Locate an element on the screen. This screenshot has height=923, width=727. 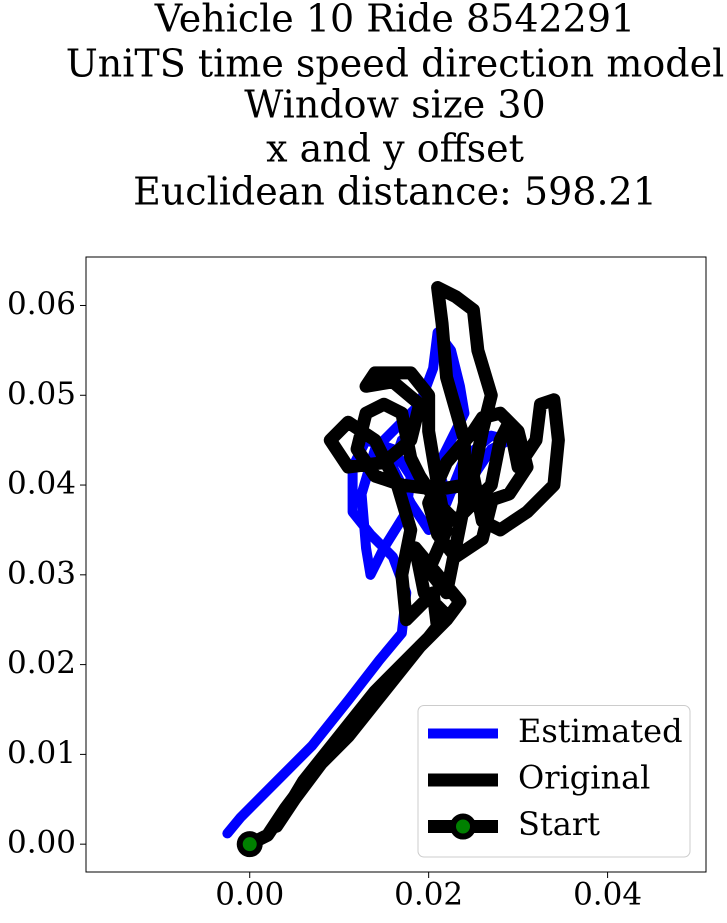
legend-marker is located at coordinates (463, 826).